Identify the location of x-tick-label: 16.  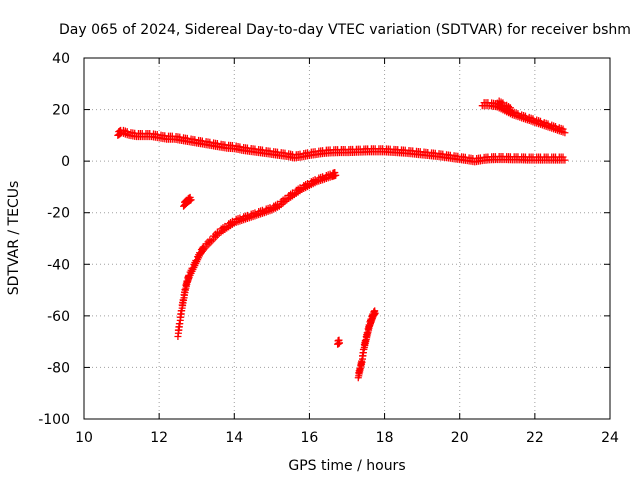
(310, 438).